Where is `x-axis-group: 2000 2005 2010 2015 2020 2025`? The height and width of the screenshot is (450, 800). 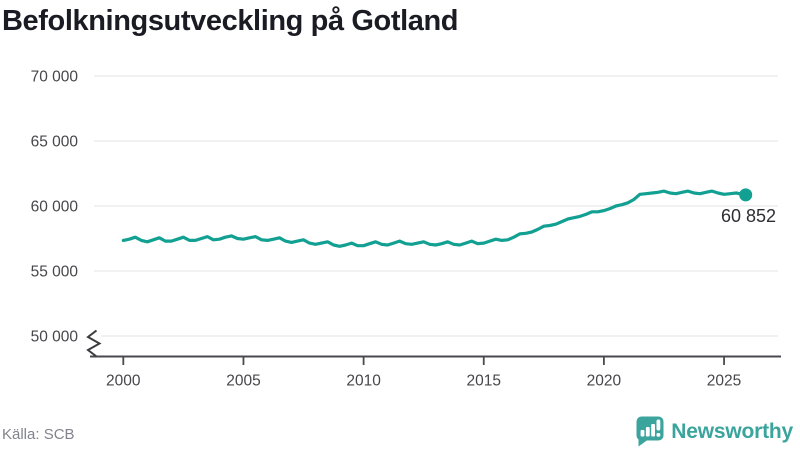
x-axis-group: 2000 2005 2010 2015 2020 2025 is located at coordinates (433, 359).